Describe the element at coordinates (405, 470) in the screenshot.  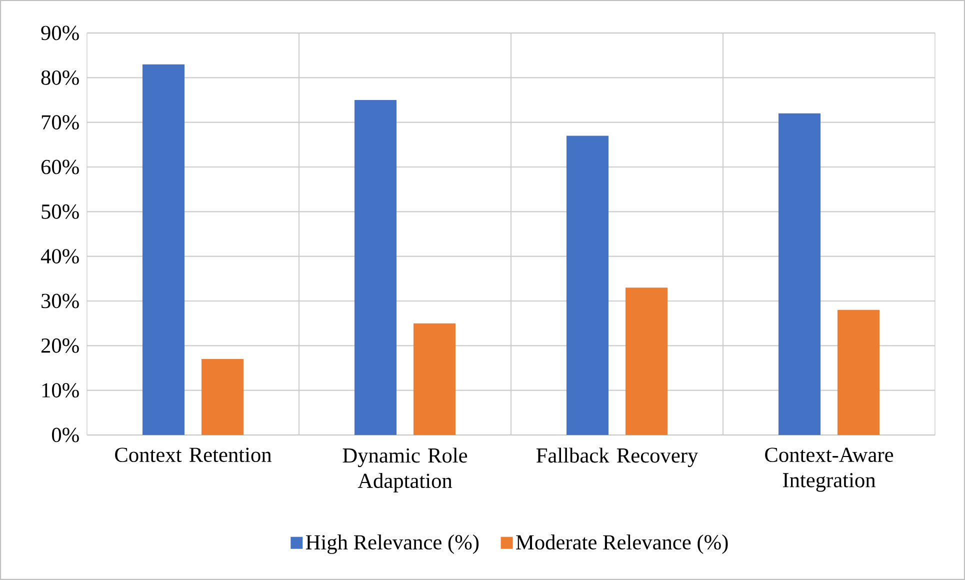
I see `x-tick-label: Dynamic Role Adaptation` at that location.